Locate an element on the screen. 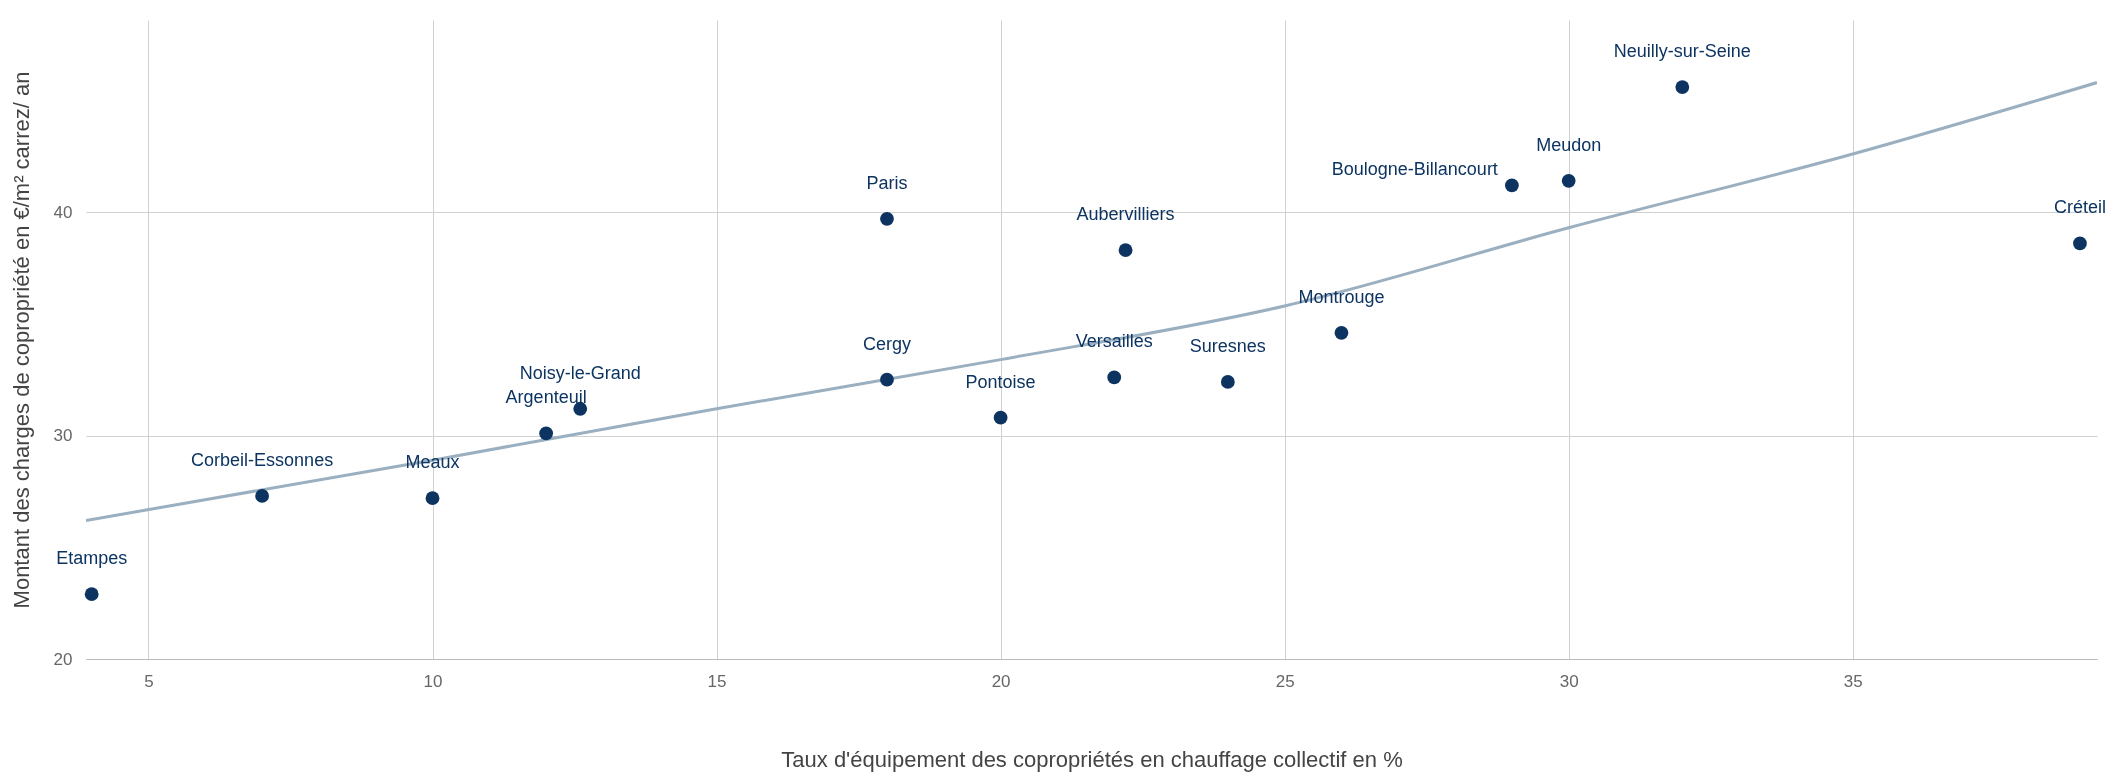 The image size is (2116, 780). annotation: Corbeil-Essonnes is located at coordinates (262, 459).